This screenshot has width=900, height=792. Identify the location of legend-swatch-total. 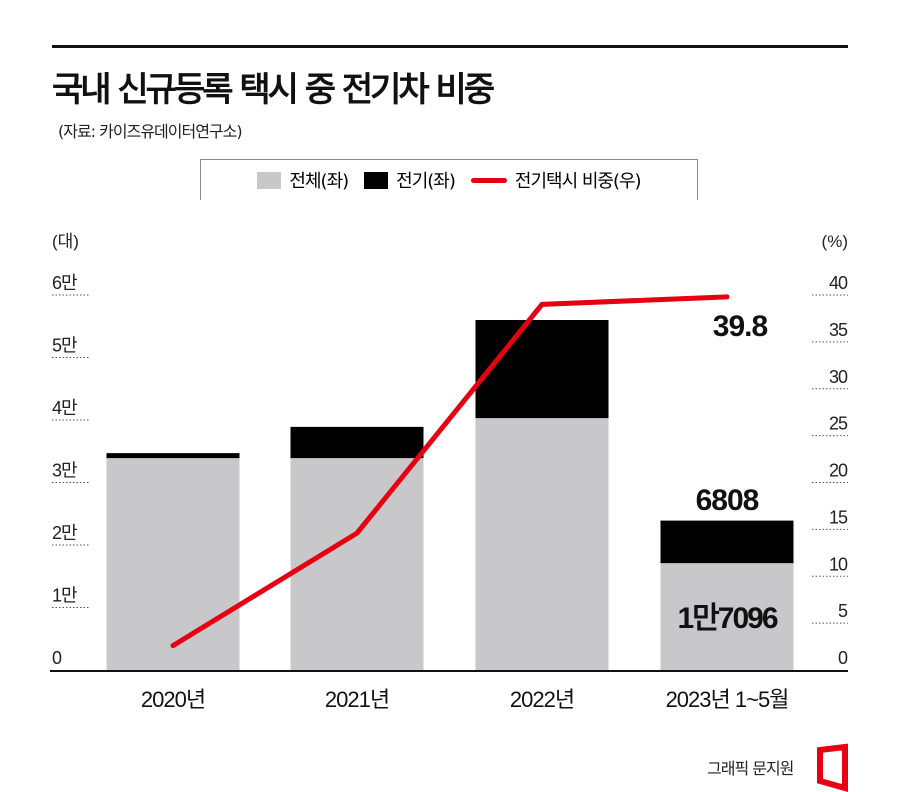
(269, 180).